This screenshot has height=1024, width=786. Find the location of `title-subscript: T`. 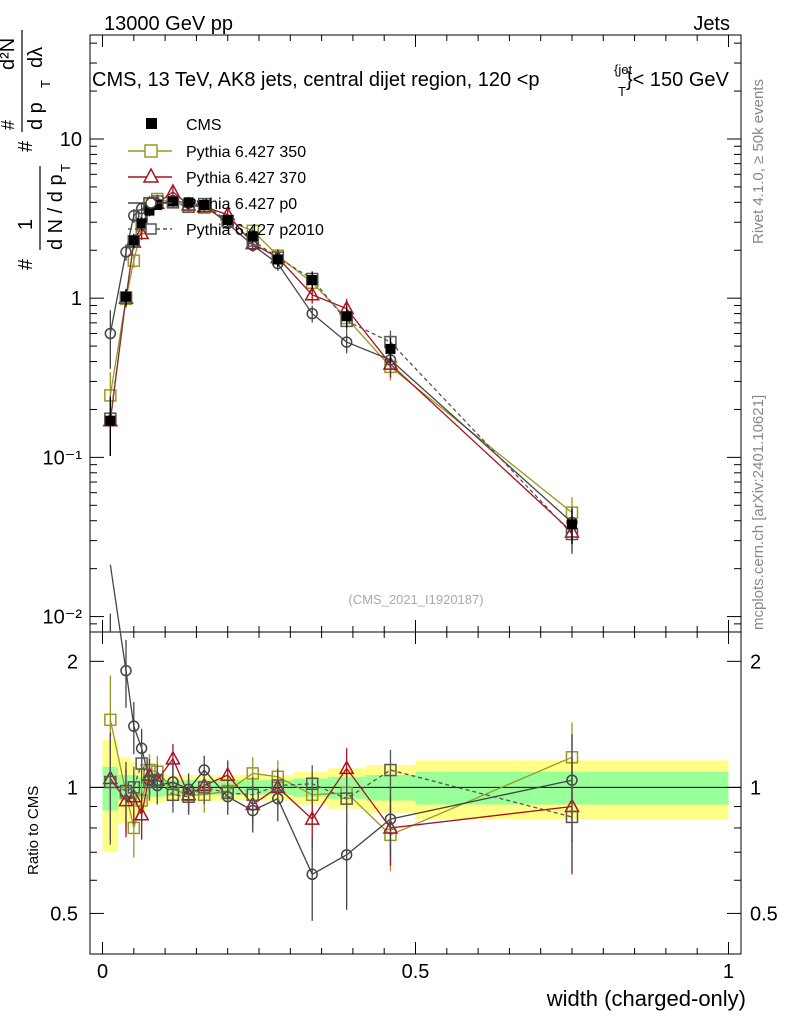

title-subscript: T is located at coordinates (622, 91).